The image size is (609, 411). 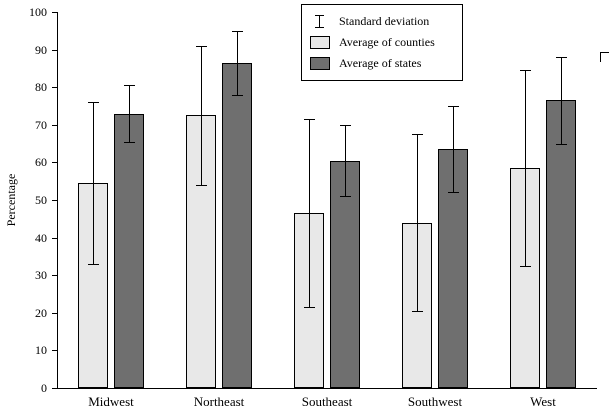 I want to click on y-axis-line, so click(x=57, y=200).